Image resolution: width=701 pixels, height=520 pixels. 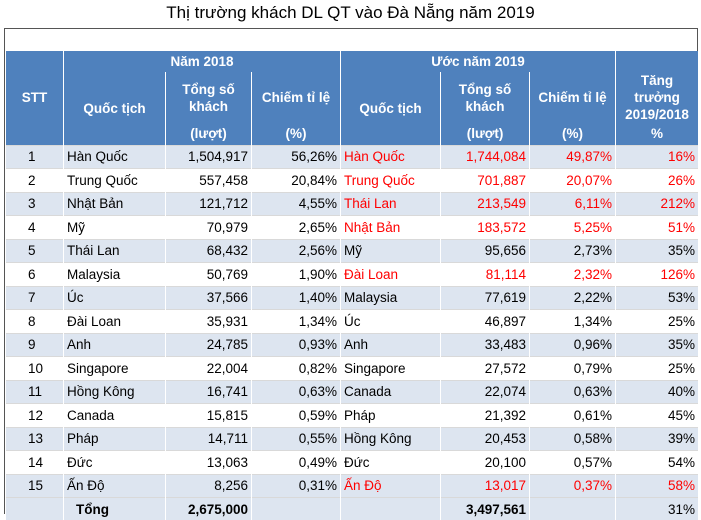 I want to click on guests-2019-cell: 183,572, so click(x=485, y=228).